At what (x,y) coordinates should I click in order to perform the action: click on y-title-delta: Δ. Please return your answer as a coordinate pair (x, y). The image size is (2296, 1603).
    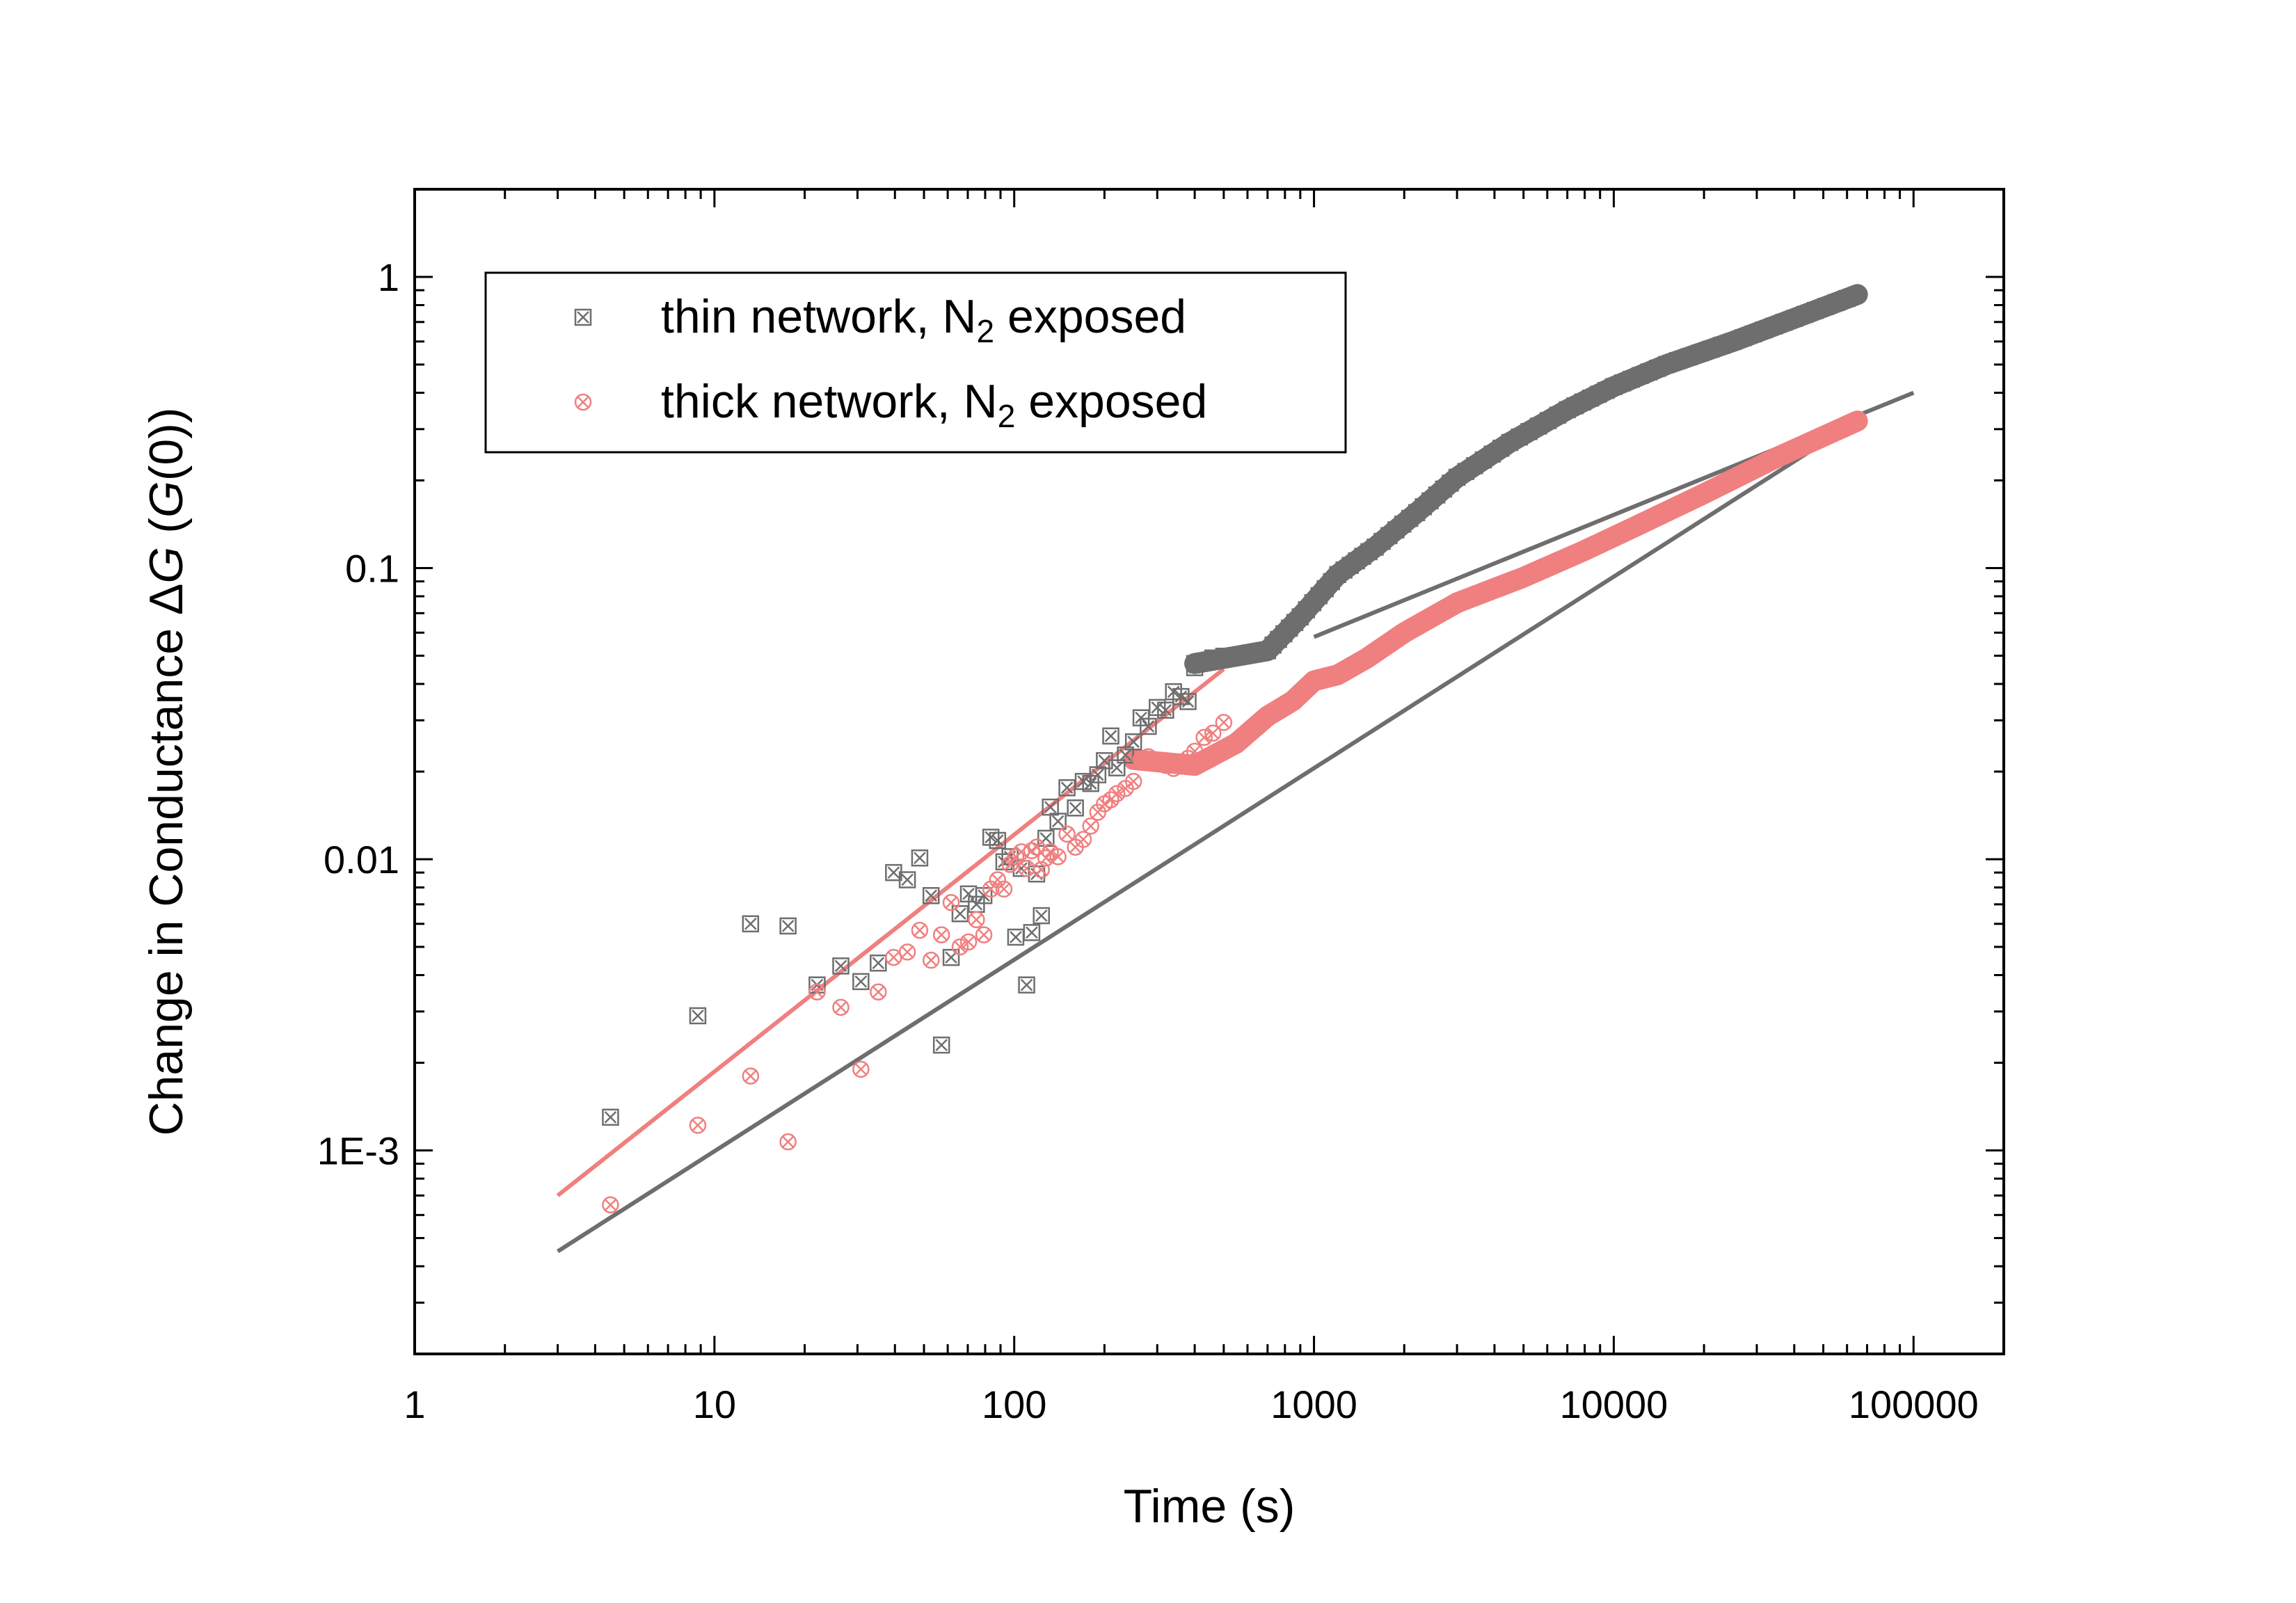
    Looking at the image, I should click on (167, 600).